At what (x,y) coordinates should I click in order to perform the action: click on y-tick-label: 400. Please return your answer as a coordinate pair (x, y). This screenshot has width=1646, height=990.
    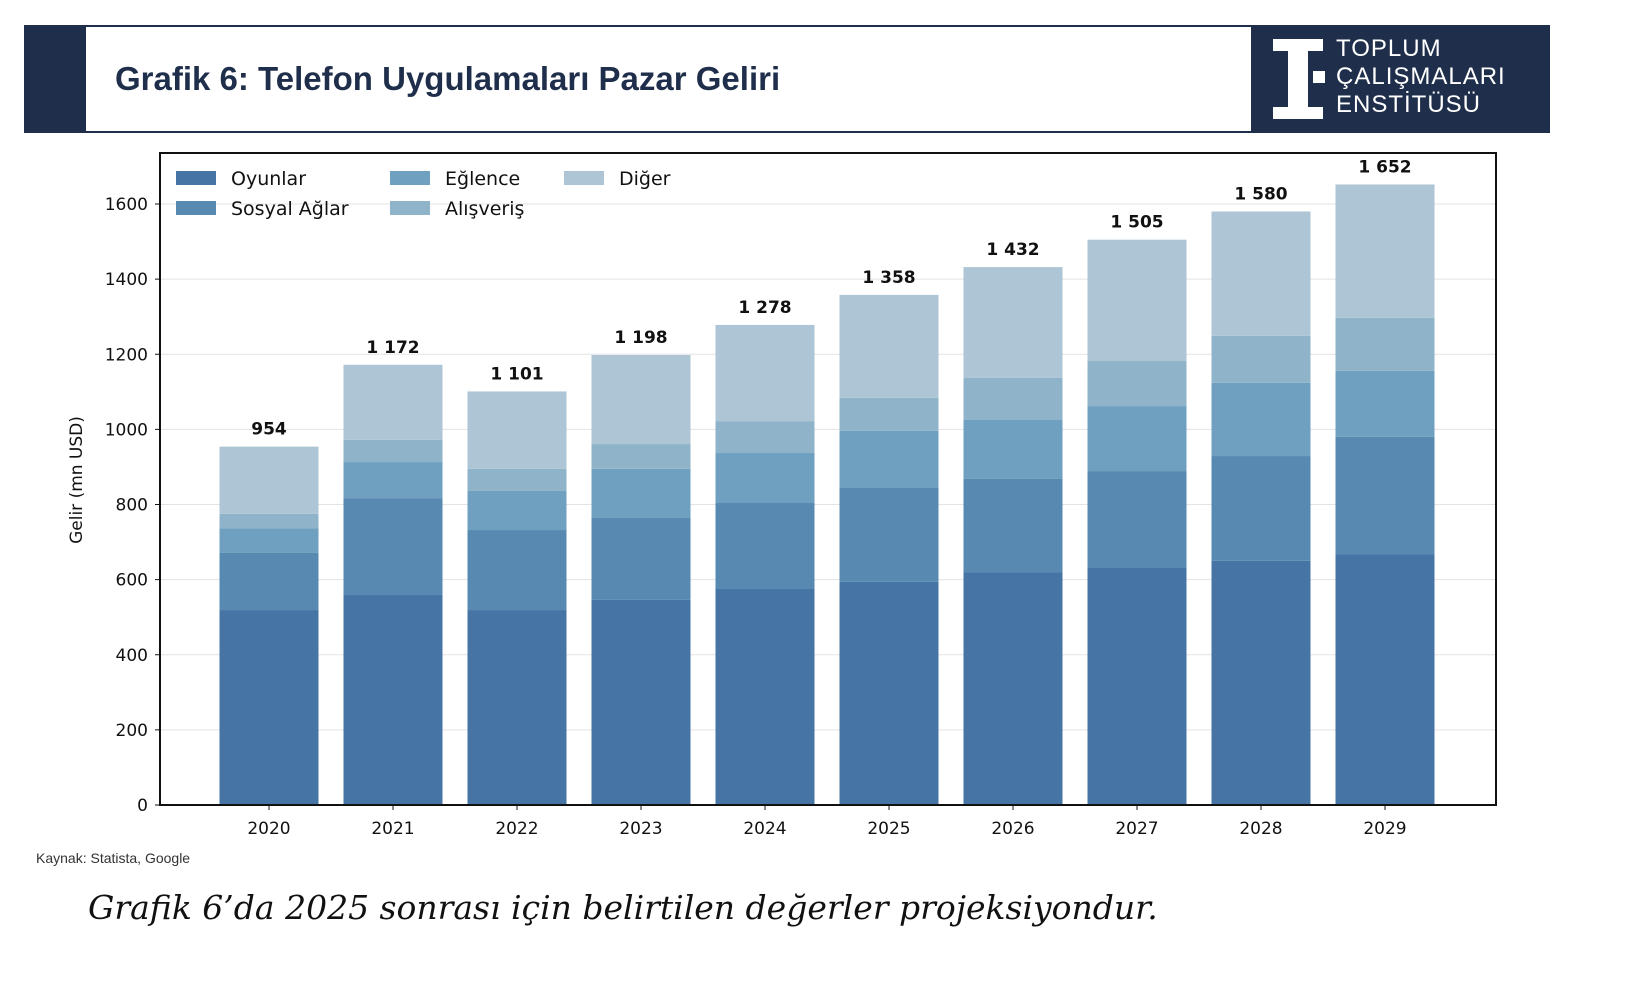
    Looking at the image, I should click on (132, 656).